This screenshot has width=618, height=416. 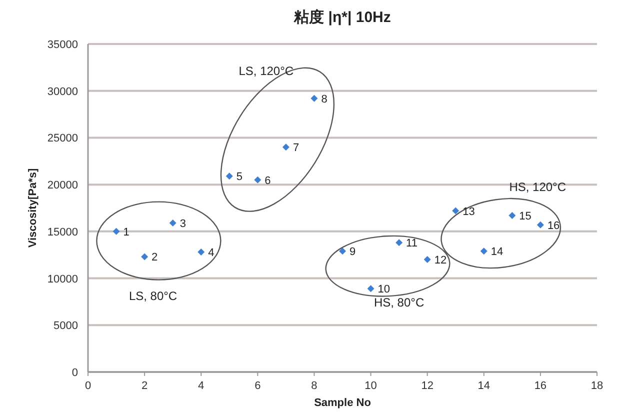 What do you see at coordinates (525, 216) in the screenshot?
I see `annotation: 15` at bounding box center [525, 216].